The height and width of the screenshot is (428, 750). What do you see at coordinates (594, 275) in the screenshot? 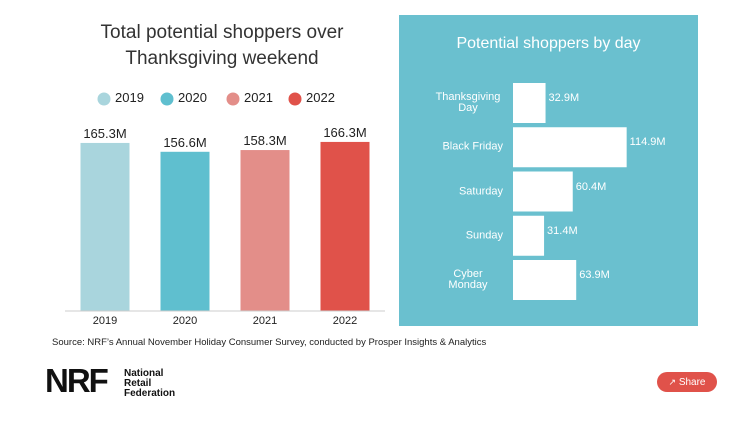
I see `value-label: 63.9M` at bounding box center [594, 275].